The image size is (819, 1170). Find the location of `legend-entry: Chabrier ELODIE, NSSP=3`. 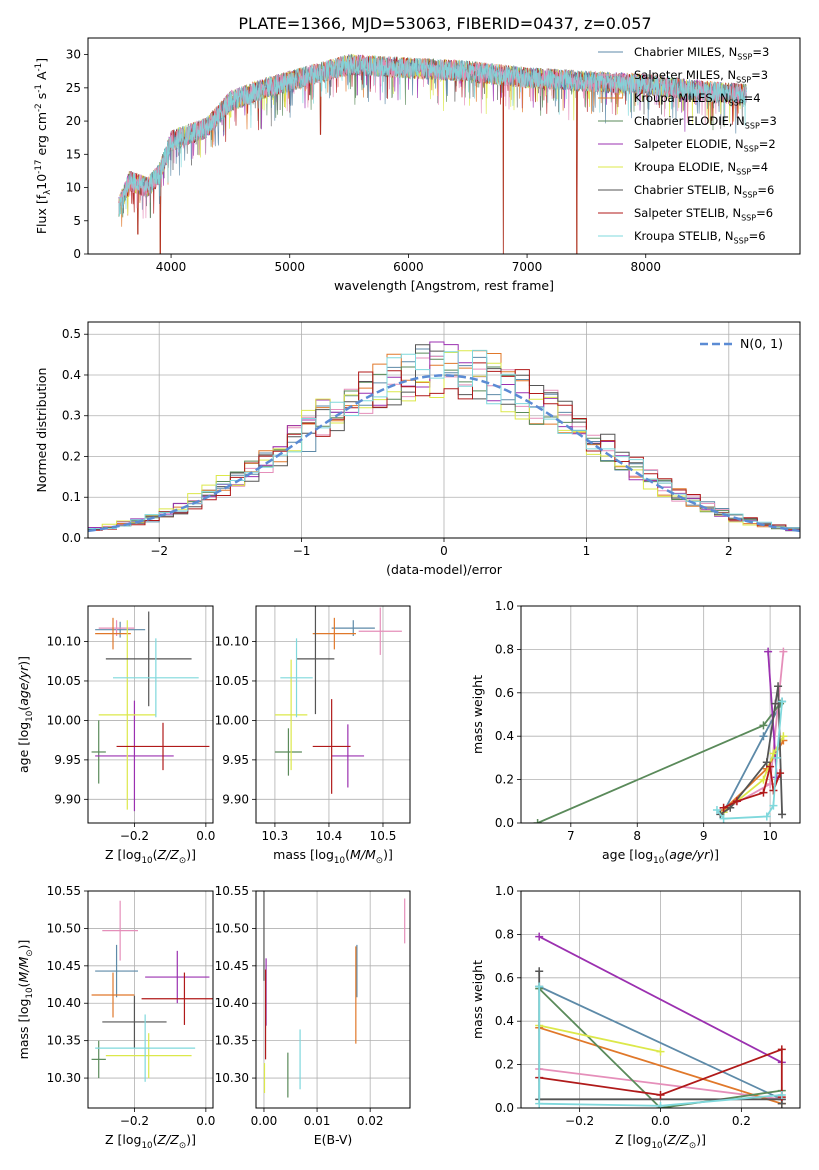

legend-entry: Chabrier ELODIE, NSSP=3 is located at coordinates (705, 122).